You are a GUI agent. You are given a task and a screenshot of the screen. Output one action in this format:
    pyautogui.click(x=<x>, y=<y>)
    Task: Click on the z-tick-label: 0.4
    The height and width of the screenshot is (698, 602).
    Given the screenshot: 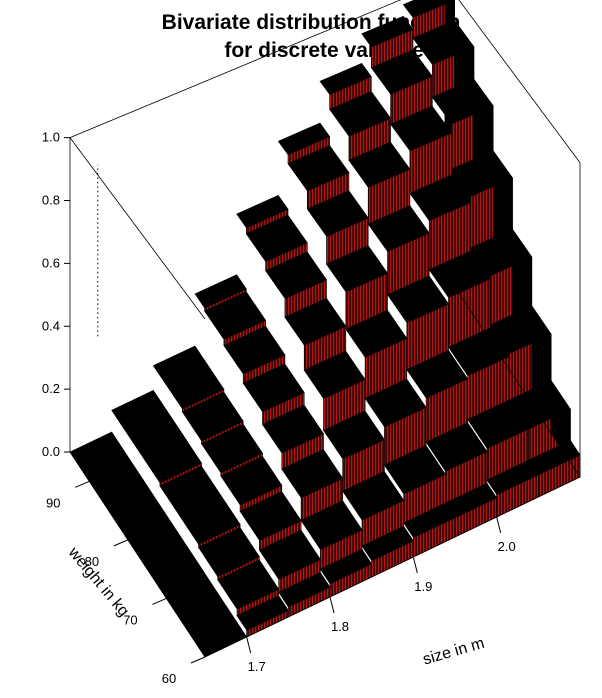 What is the action you would take?
    pyautogui.click(x=51, y=325)
    